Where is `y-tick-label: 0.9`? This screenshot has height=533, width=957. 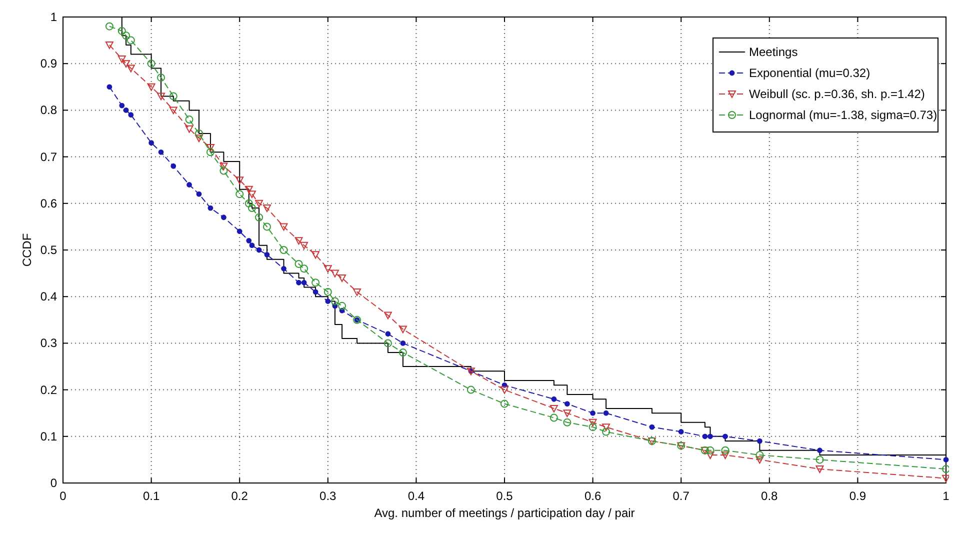 y-tick-label: 0.9 is located at coordinates (49, 63).